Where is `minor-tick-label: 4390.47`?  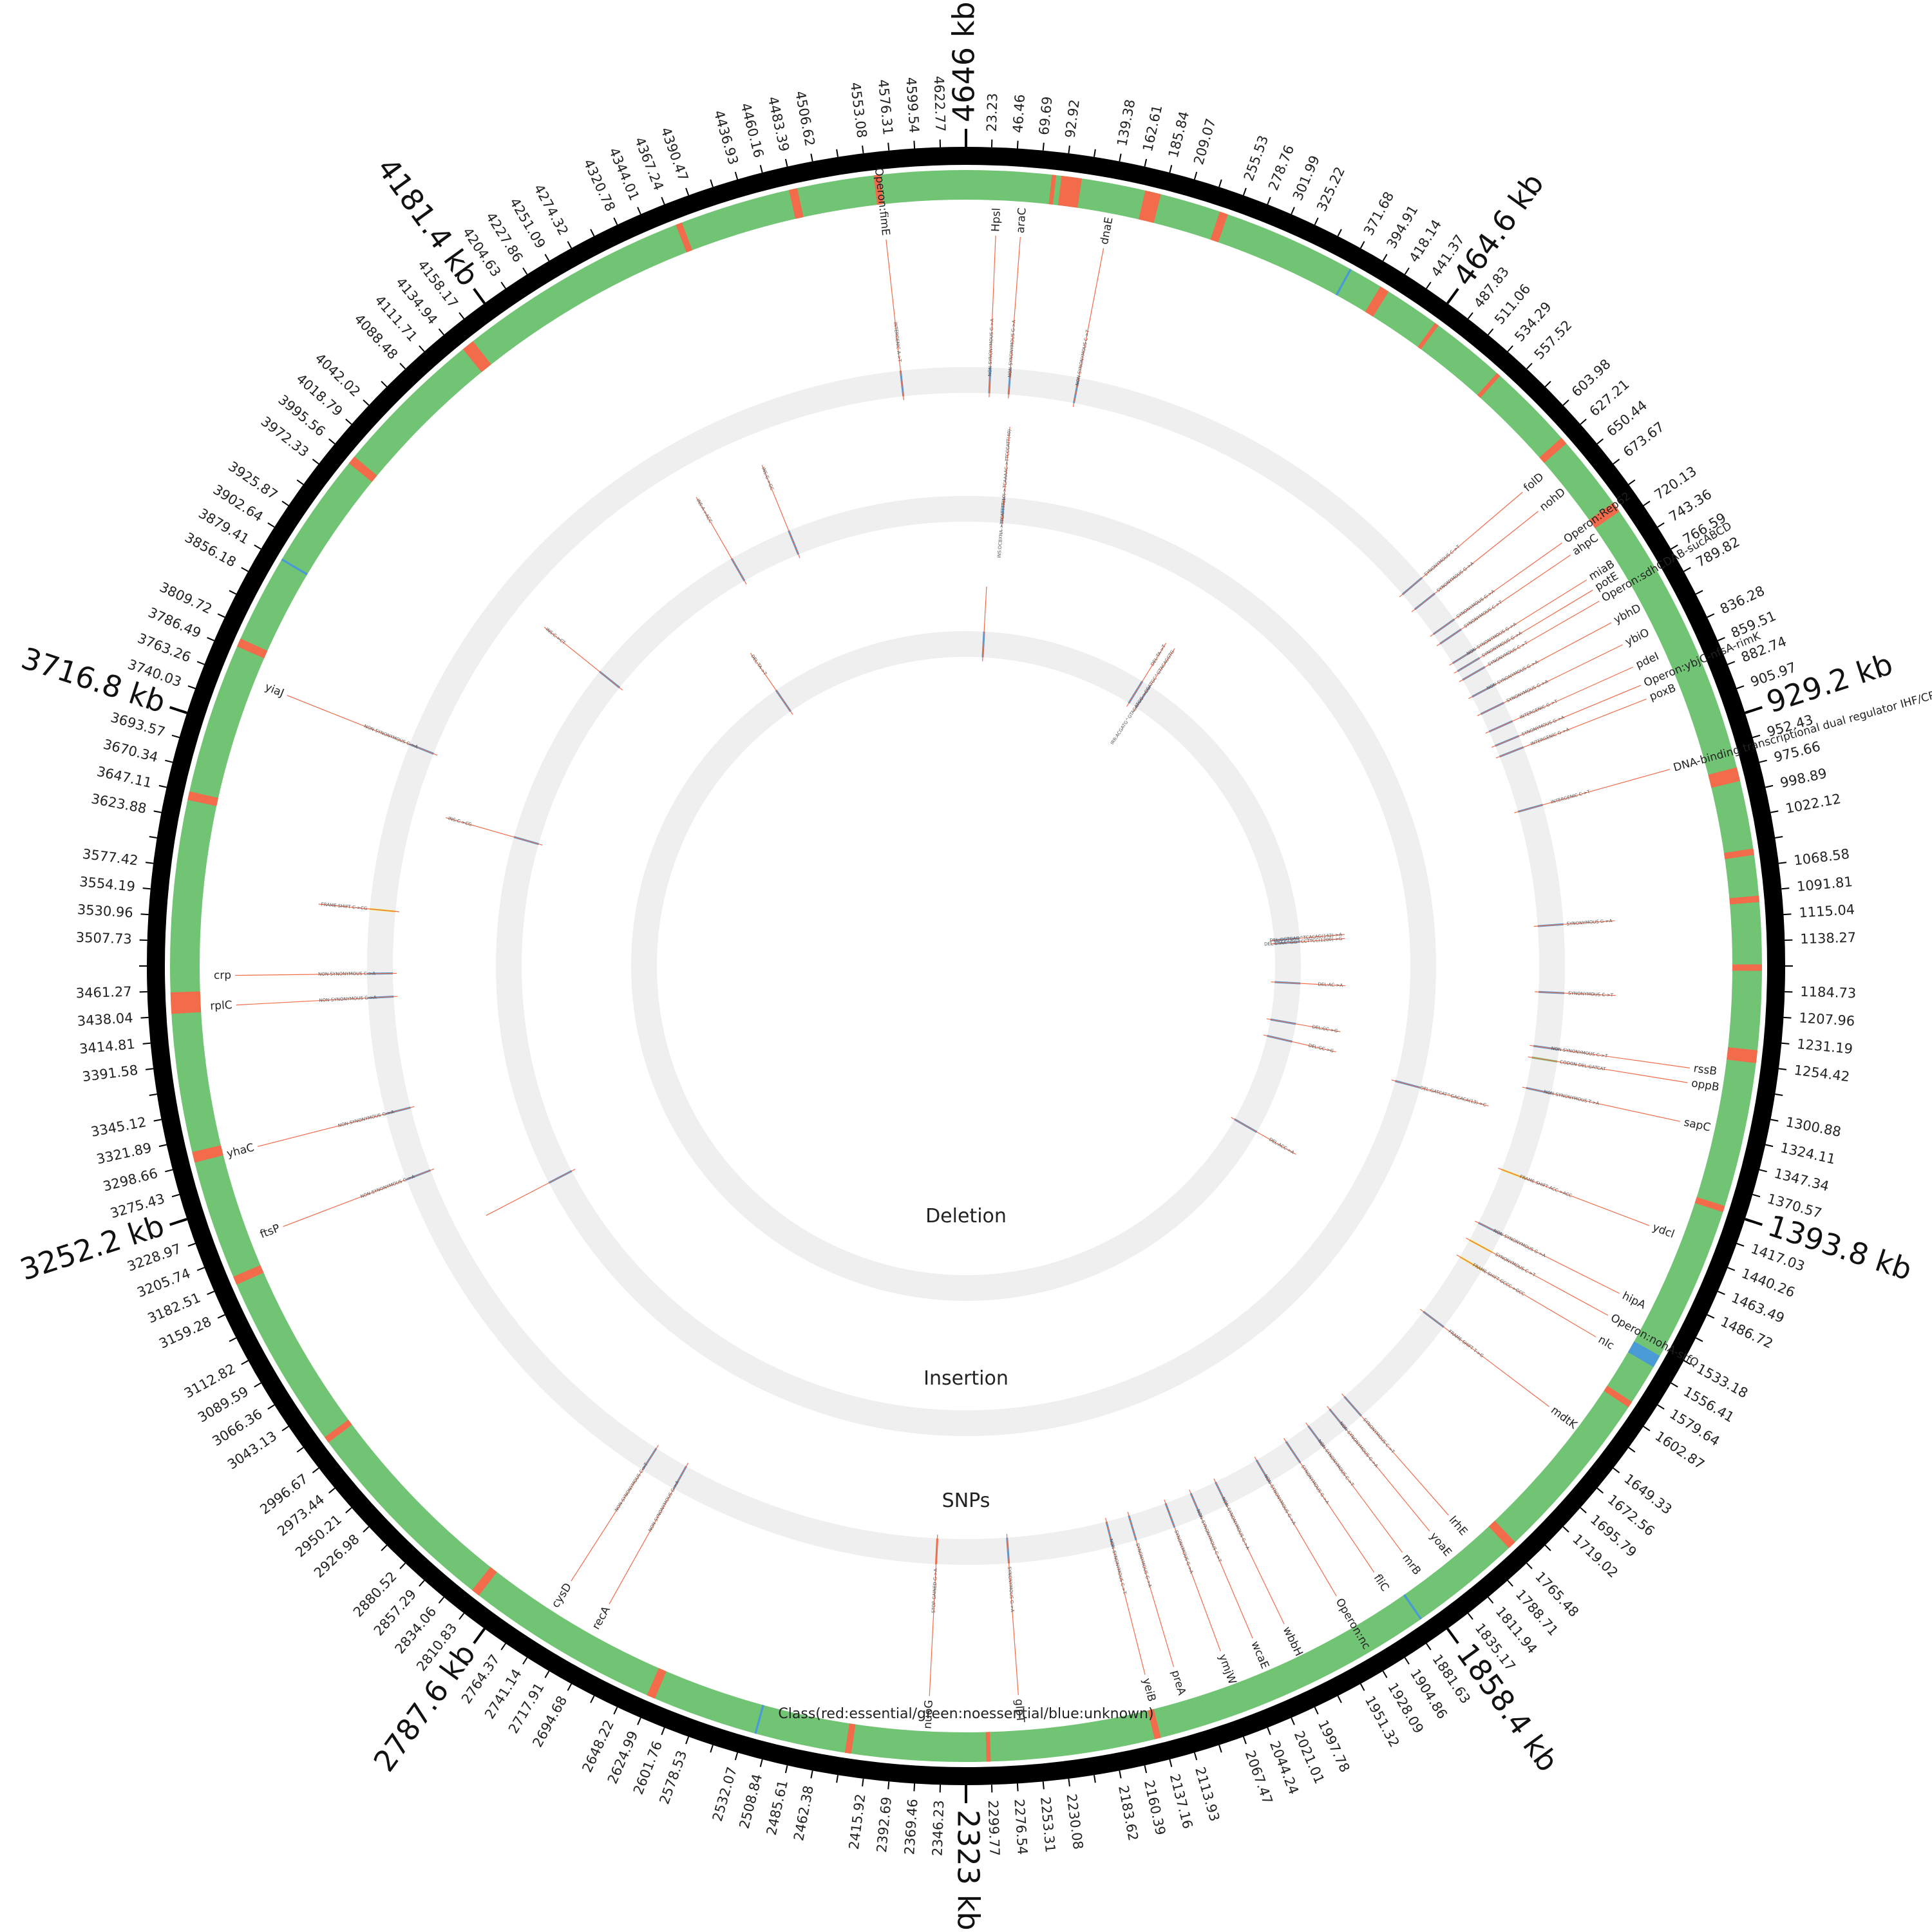 minor-tick-label: 4390.47 is located at coordinates (675, 155).